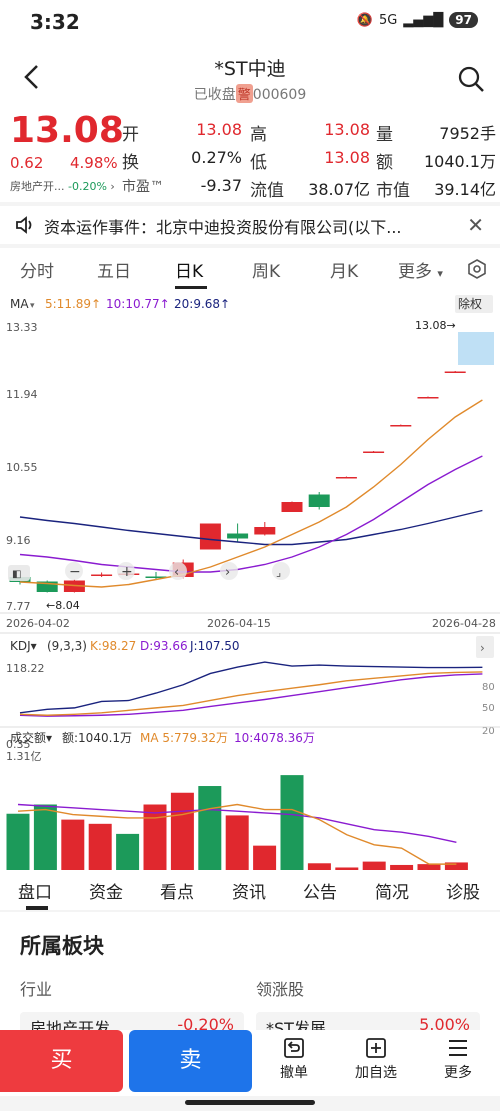  I want to click on sell-button: 卖, so click(190, 1061).